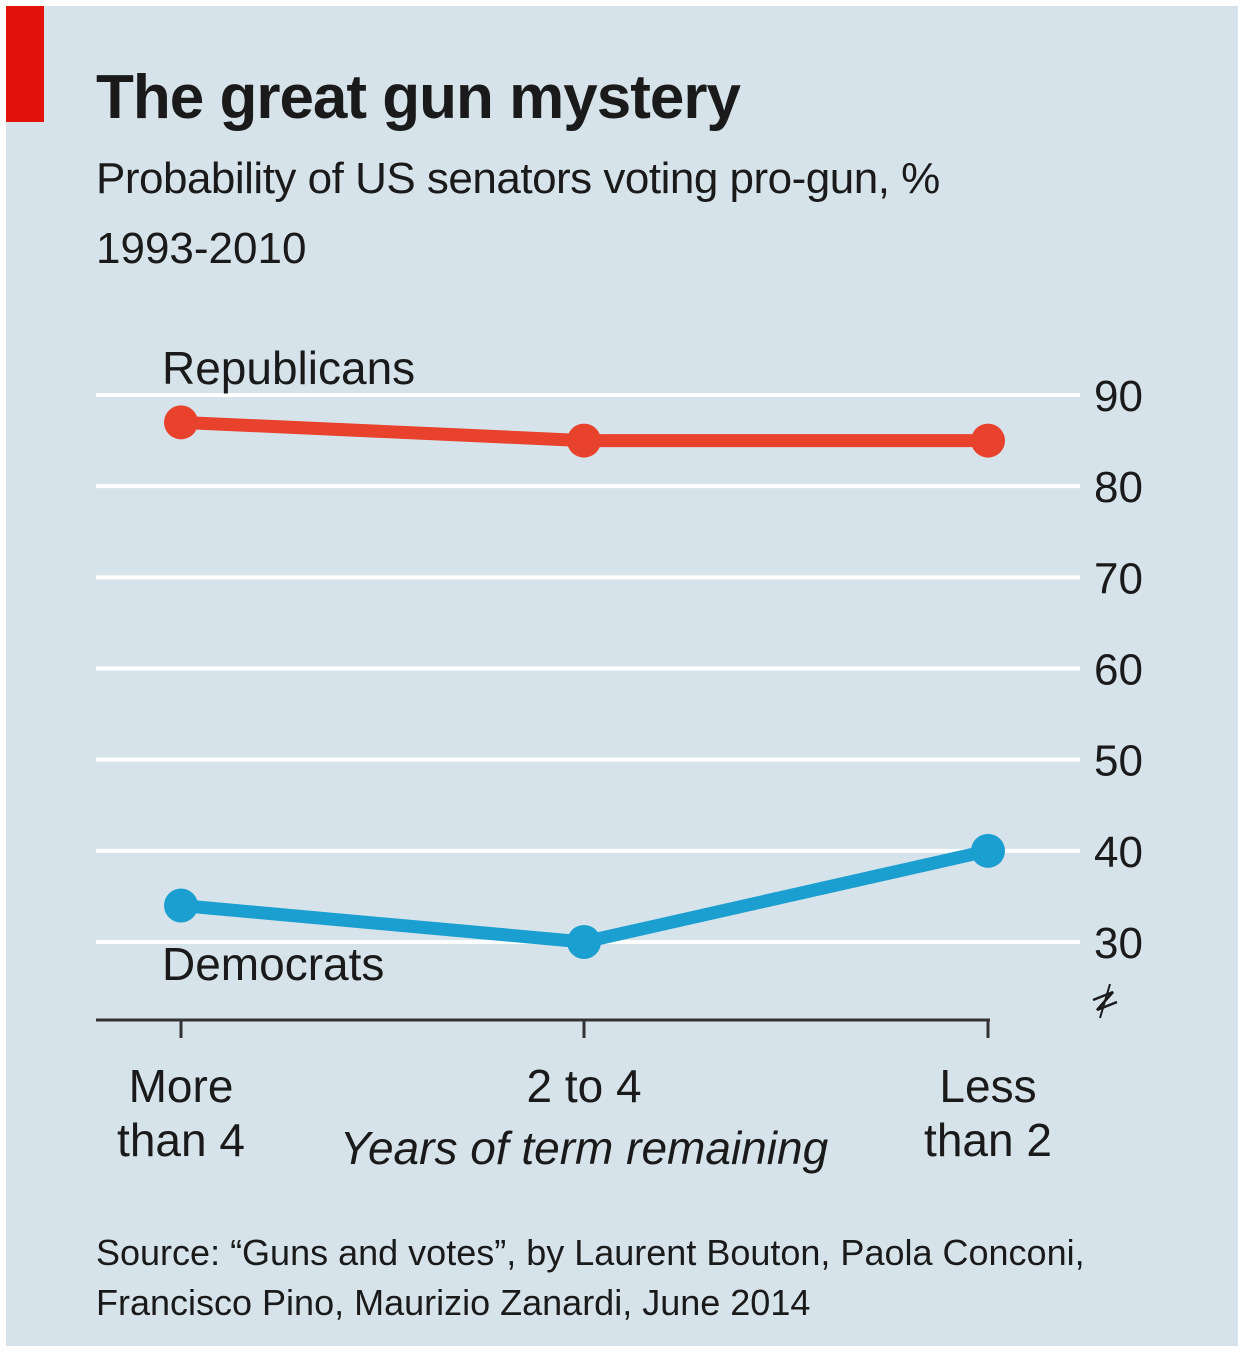 The height and width of the screenshot is (1352, 1241). I want to click on series-democrats: Democrats, so click(583, 911).